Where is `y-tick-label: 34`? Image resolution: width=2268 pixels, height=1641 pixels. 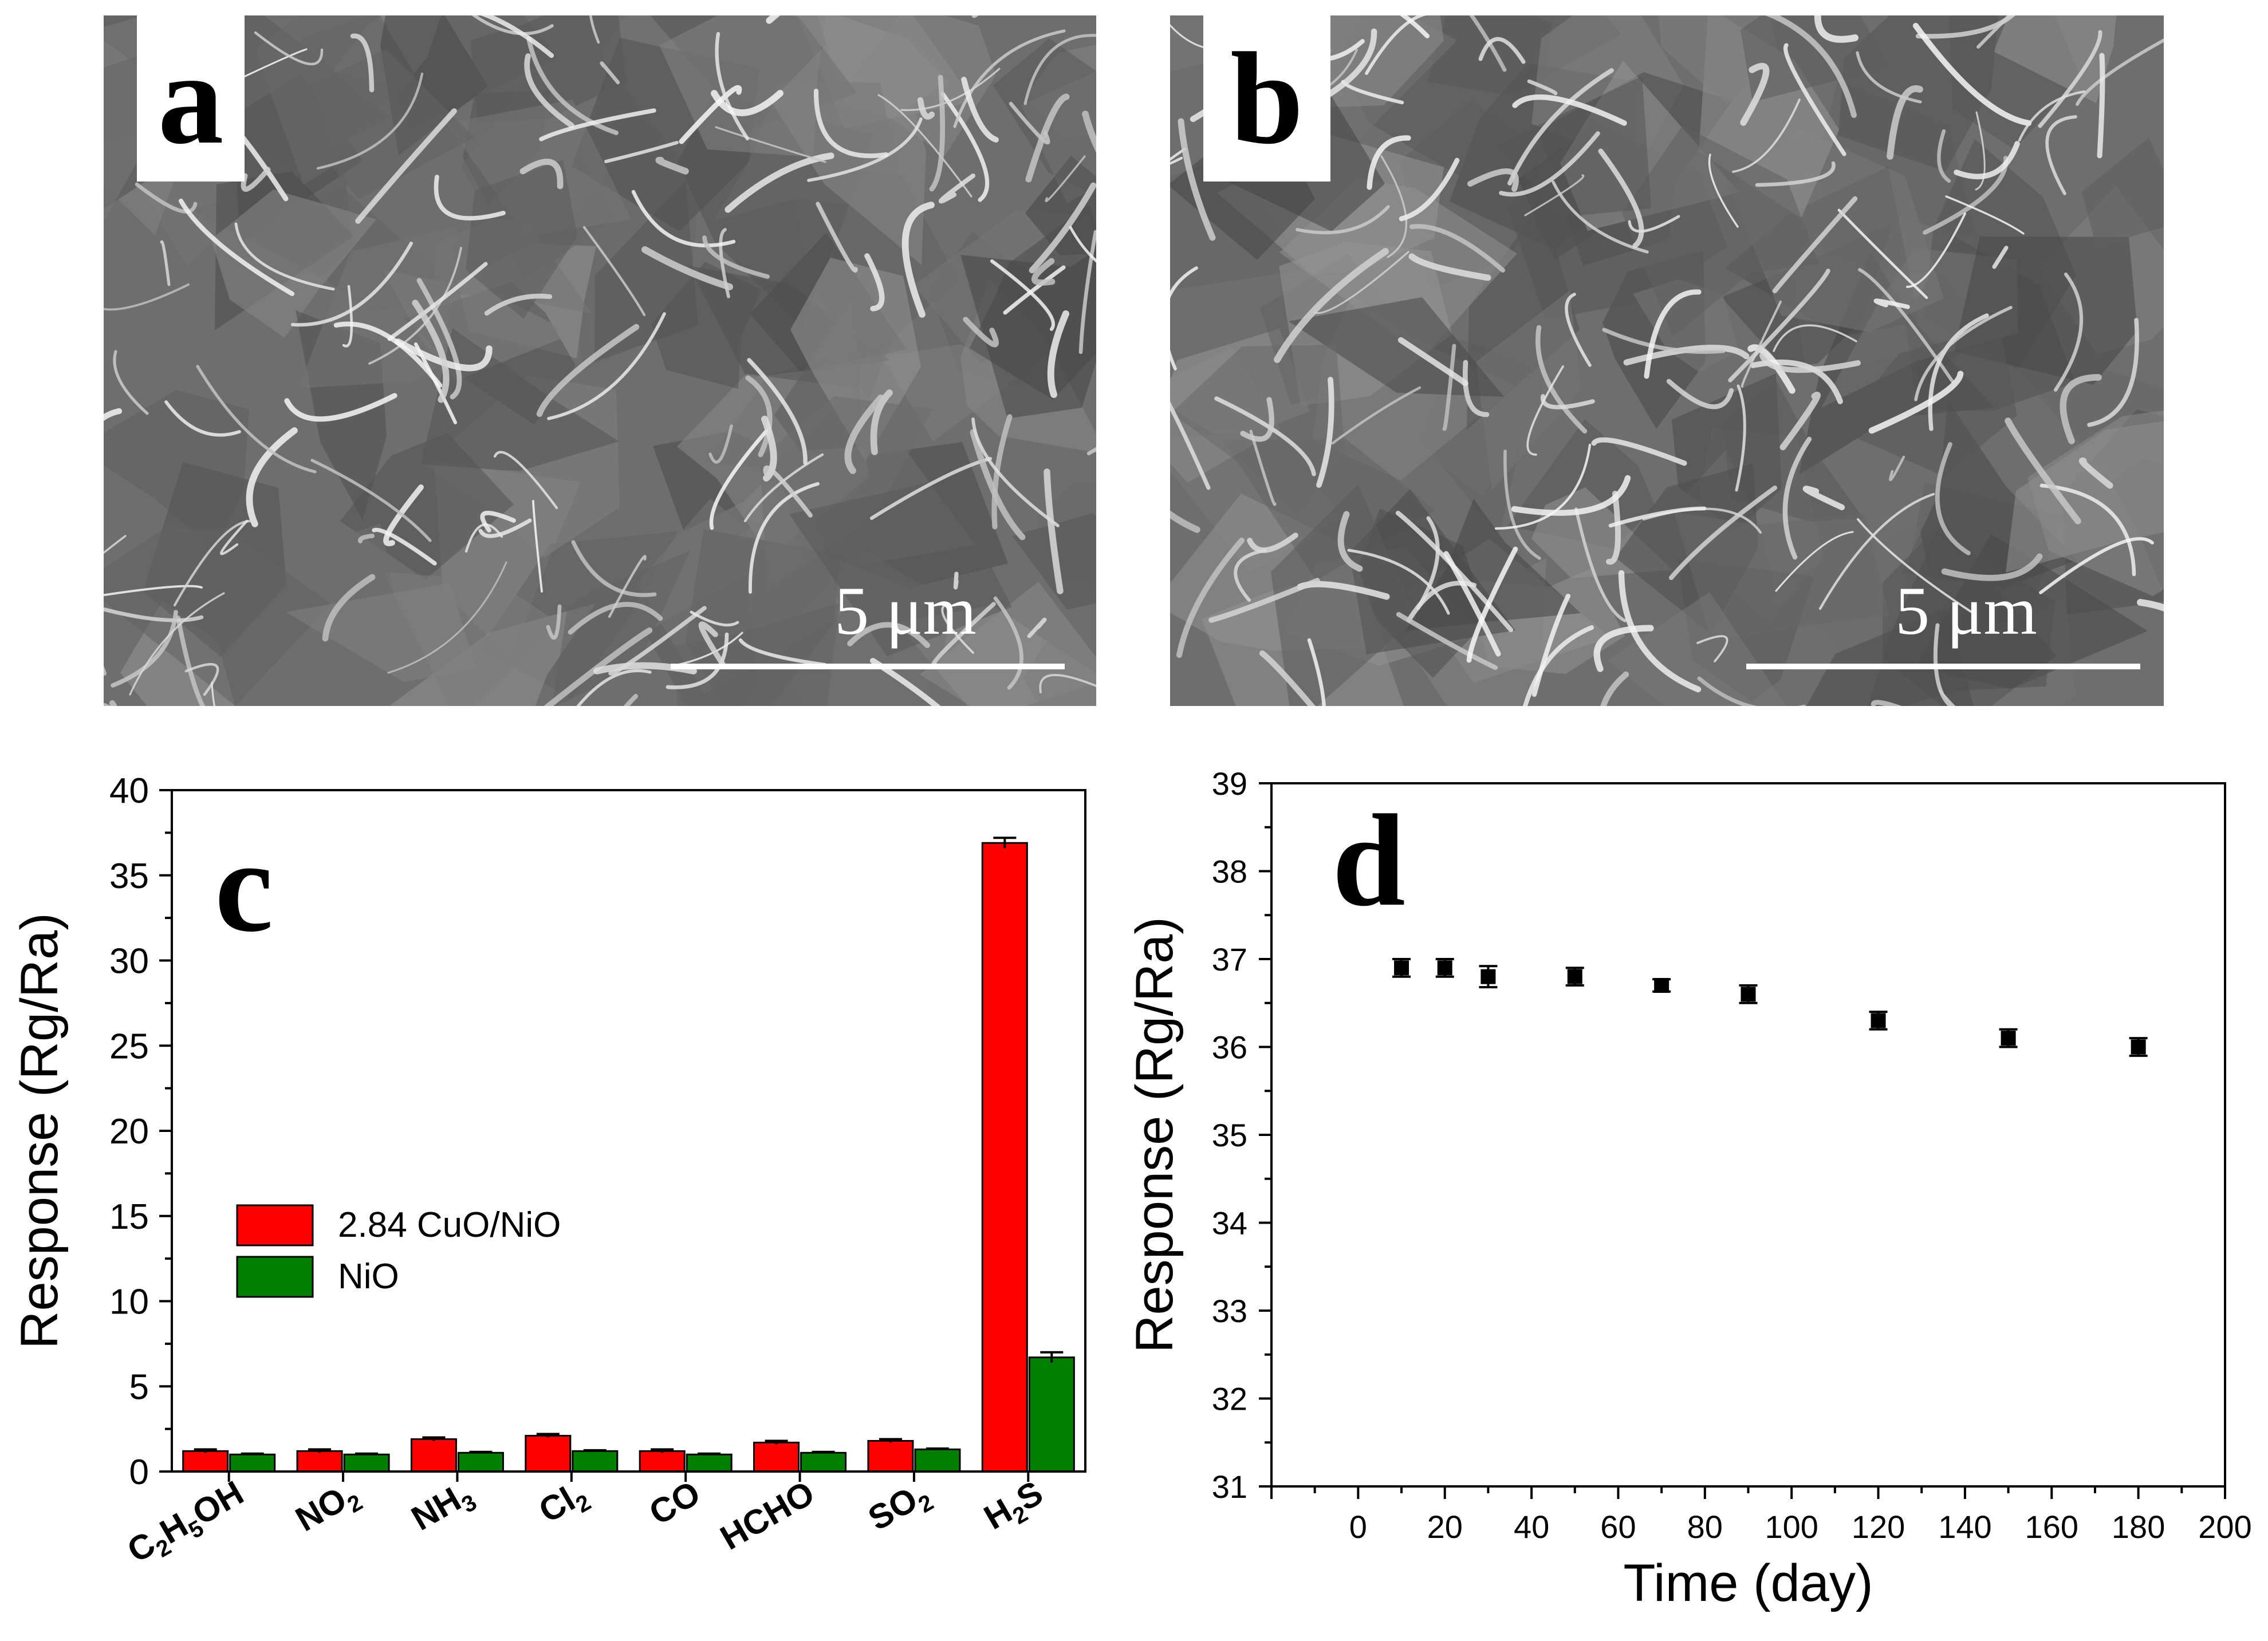 y-tick-label: 34 is located at coordinates (1229, 1223).